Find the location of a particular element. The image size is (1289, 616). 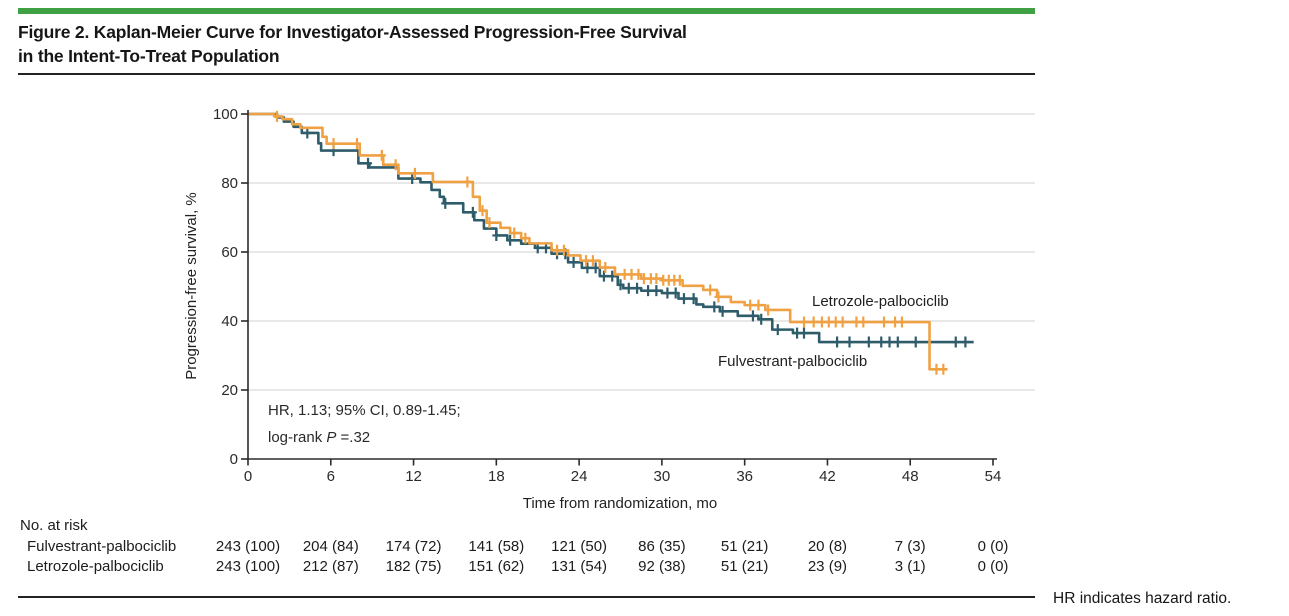

x-tick-label: 18 is located at coordinates (496, 476).